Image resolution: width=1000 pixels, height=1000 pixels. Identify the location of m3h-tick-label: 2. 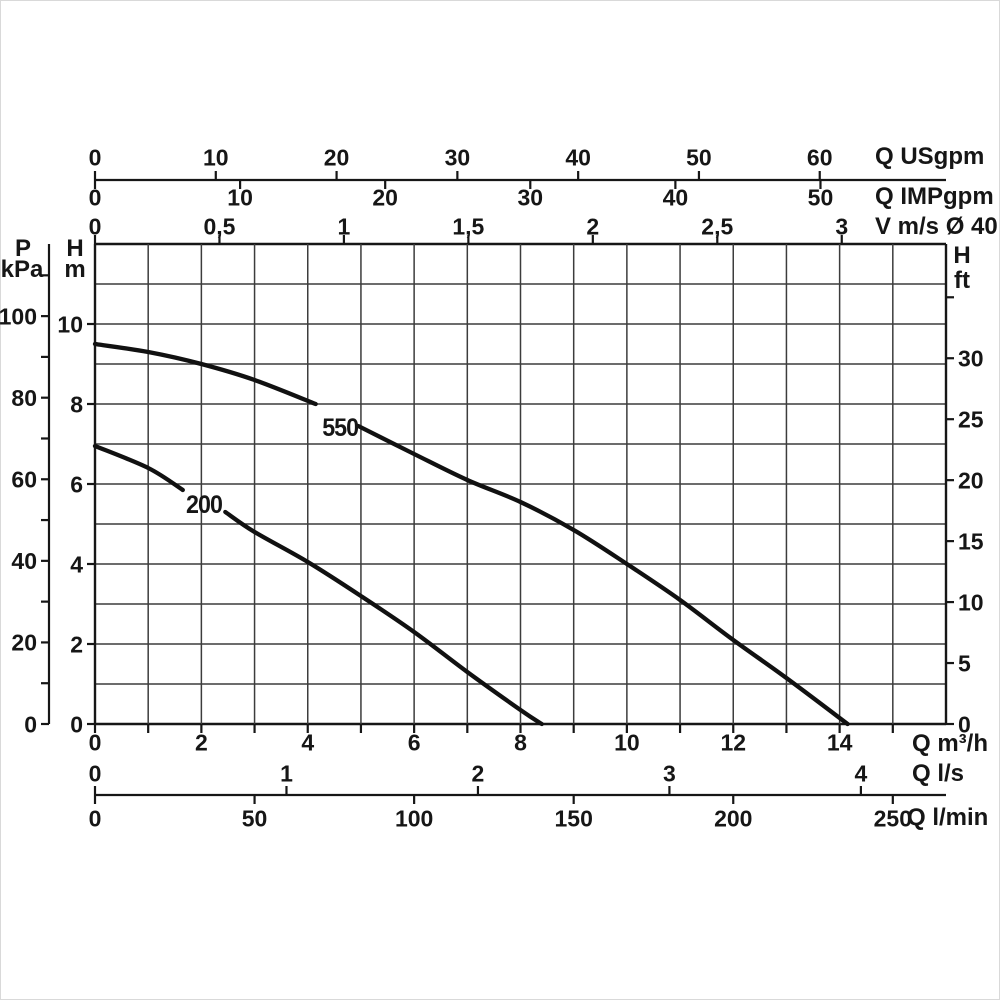
(201, 742).